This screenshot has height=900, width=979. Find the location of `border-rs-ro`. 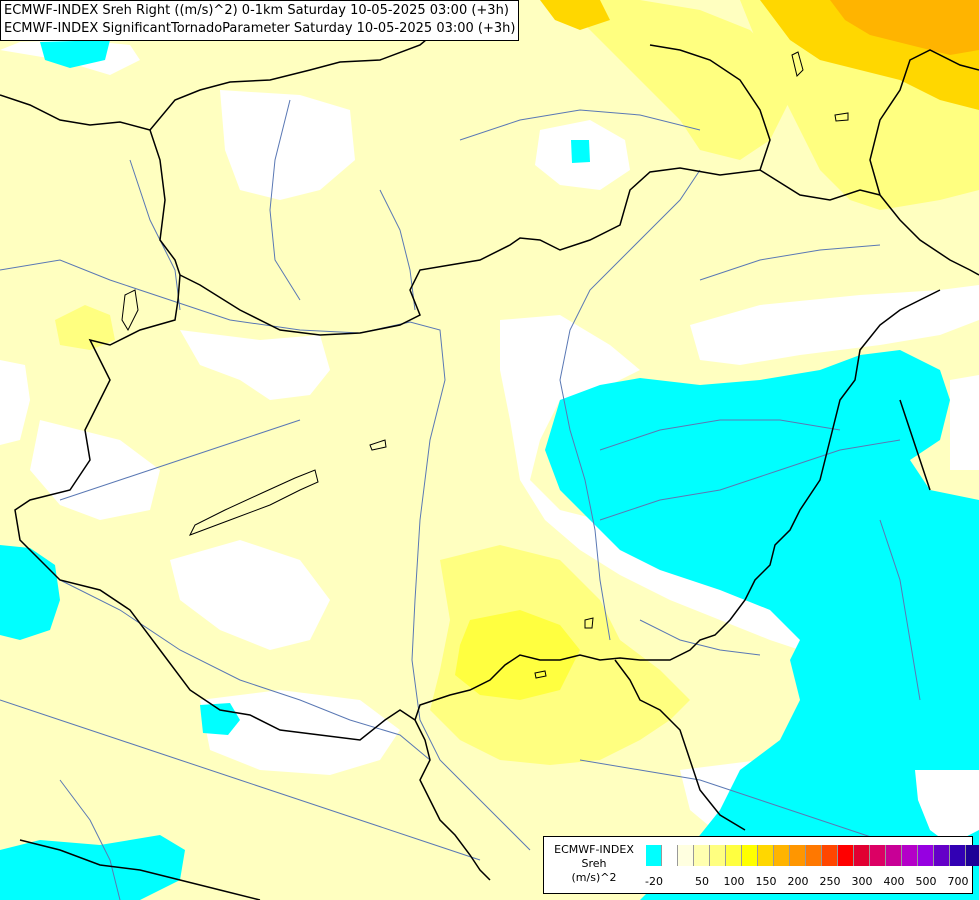

border-rs-ro is located at coordinates (680, 745).